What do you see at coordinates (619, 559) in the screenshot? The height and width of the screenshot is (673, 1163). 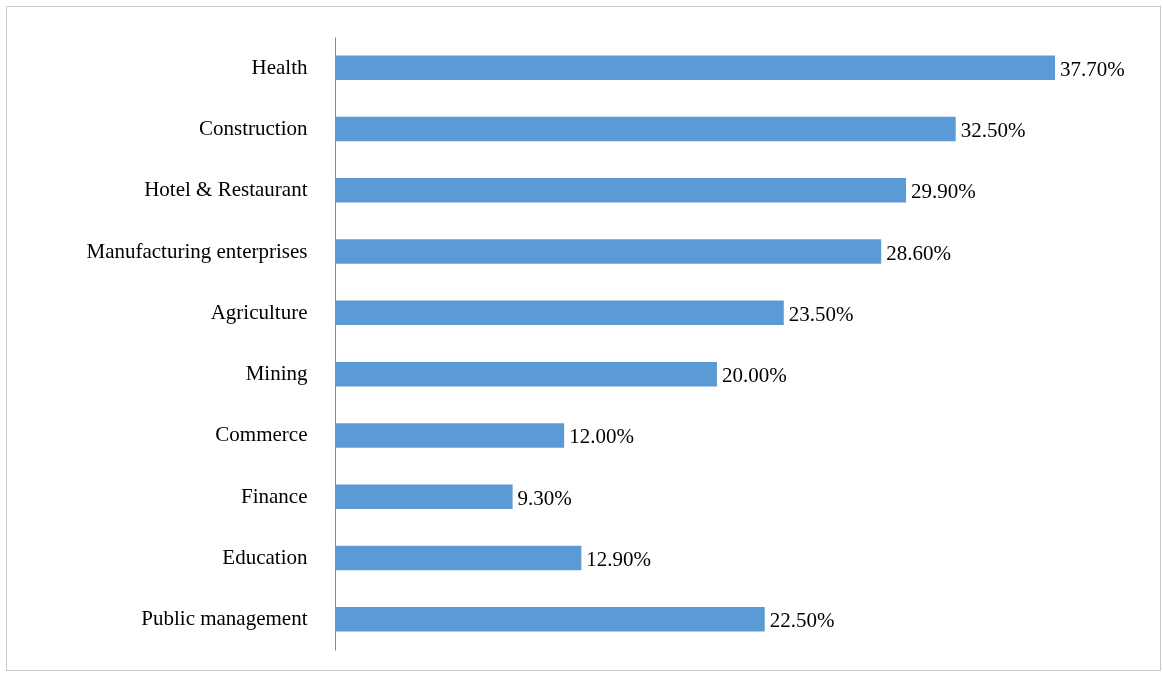 I see `data-label: 12.90%` at bounding box center [619, 559].